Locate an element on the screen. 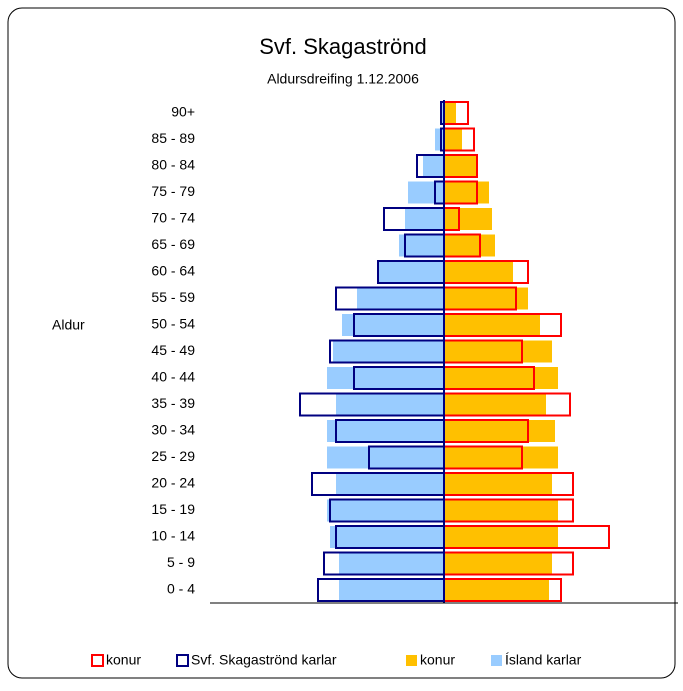  y-tick-label: 40 - 44 is located at coordinates (173, 377).